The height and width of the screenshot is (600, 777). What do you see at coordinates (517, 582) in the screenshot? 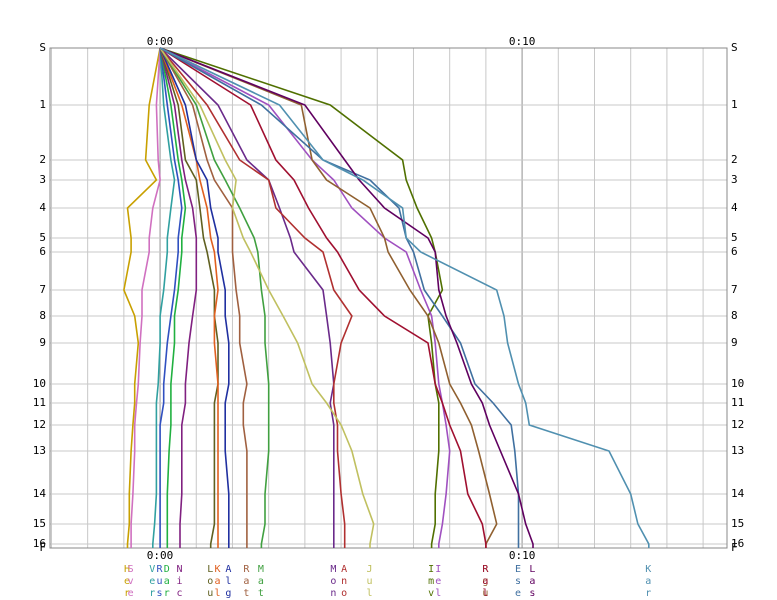
I see `runner-name: Ese` at bounding box center [517, 582].